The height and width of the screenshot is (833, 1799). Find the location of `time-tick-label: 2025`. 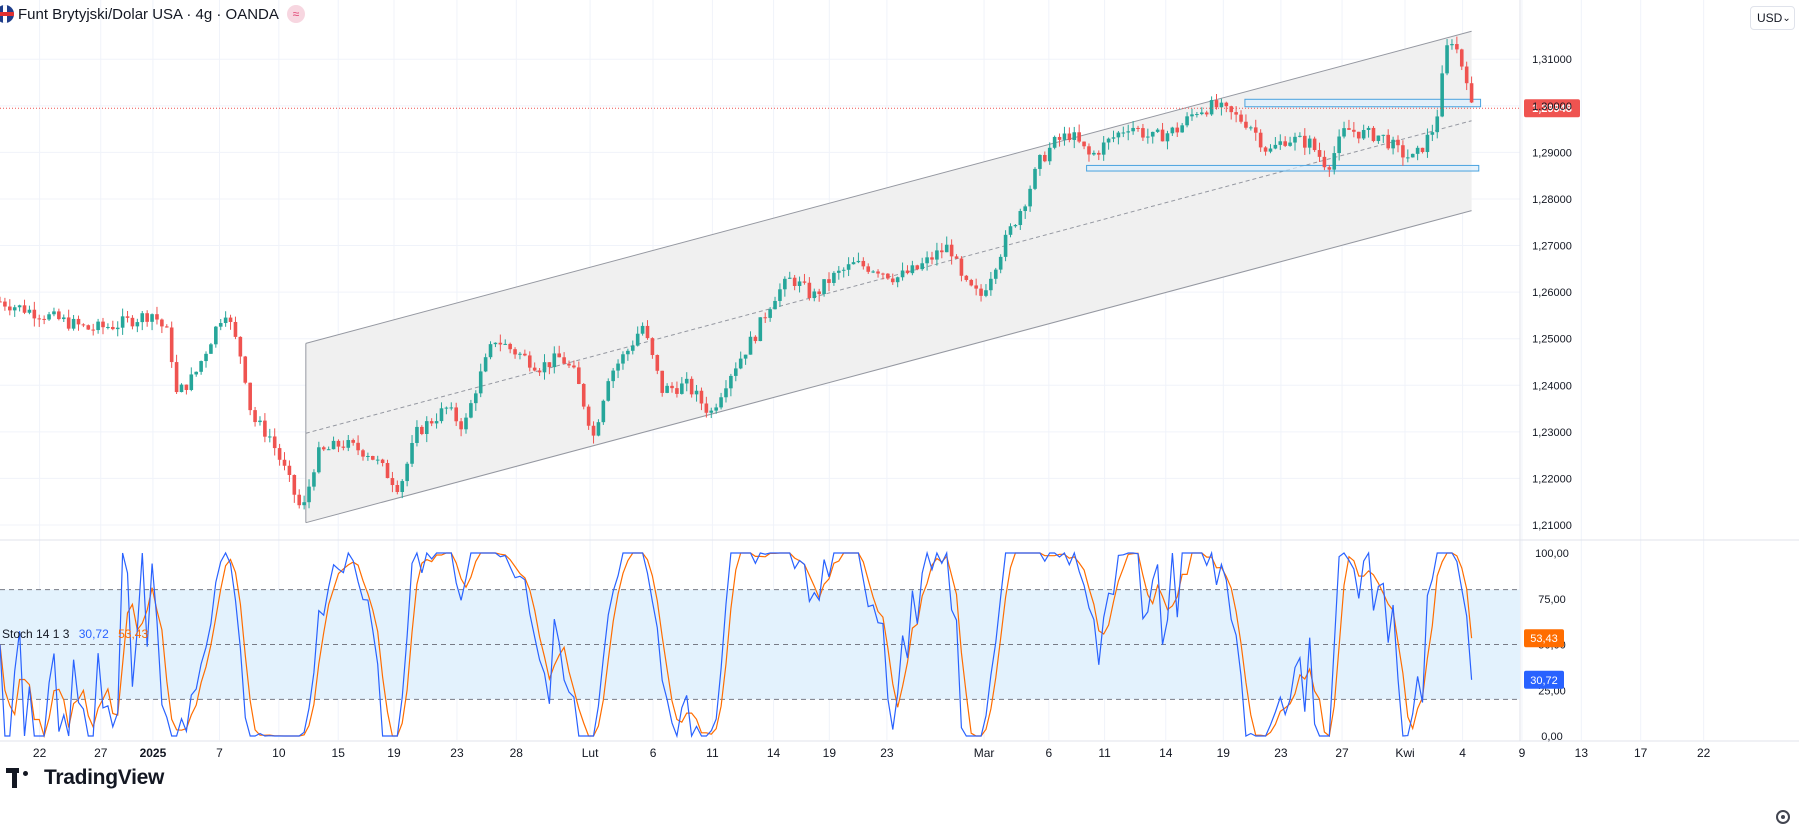

time-tick-label: 2025 is located at coordinates (153, 753).